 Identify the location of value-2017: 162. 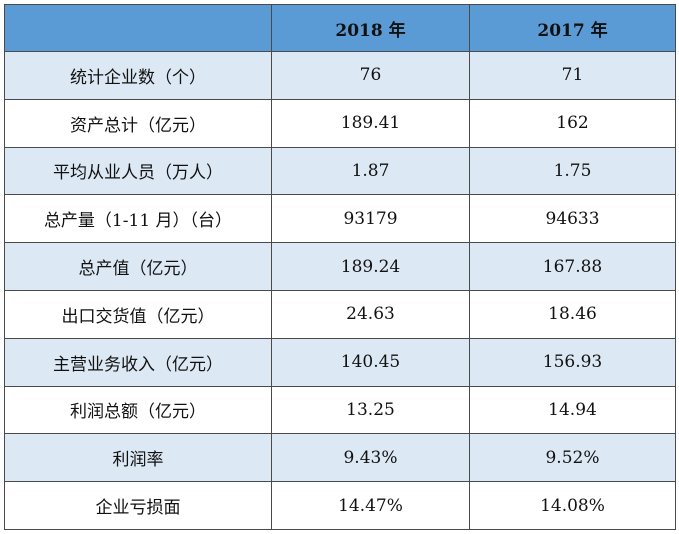
(572, 123).